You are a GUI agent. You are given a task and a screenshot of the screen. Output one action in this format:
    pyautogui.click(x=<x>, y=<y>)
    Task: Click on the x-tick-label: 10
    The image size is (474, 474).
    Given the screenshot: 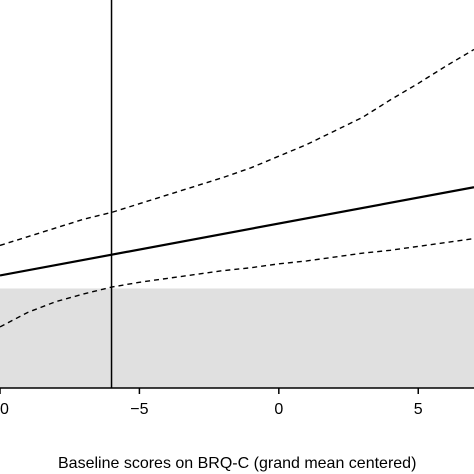 What is the action you would take?
    pyautogui.click(x=4, y=409)
    